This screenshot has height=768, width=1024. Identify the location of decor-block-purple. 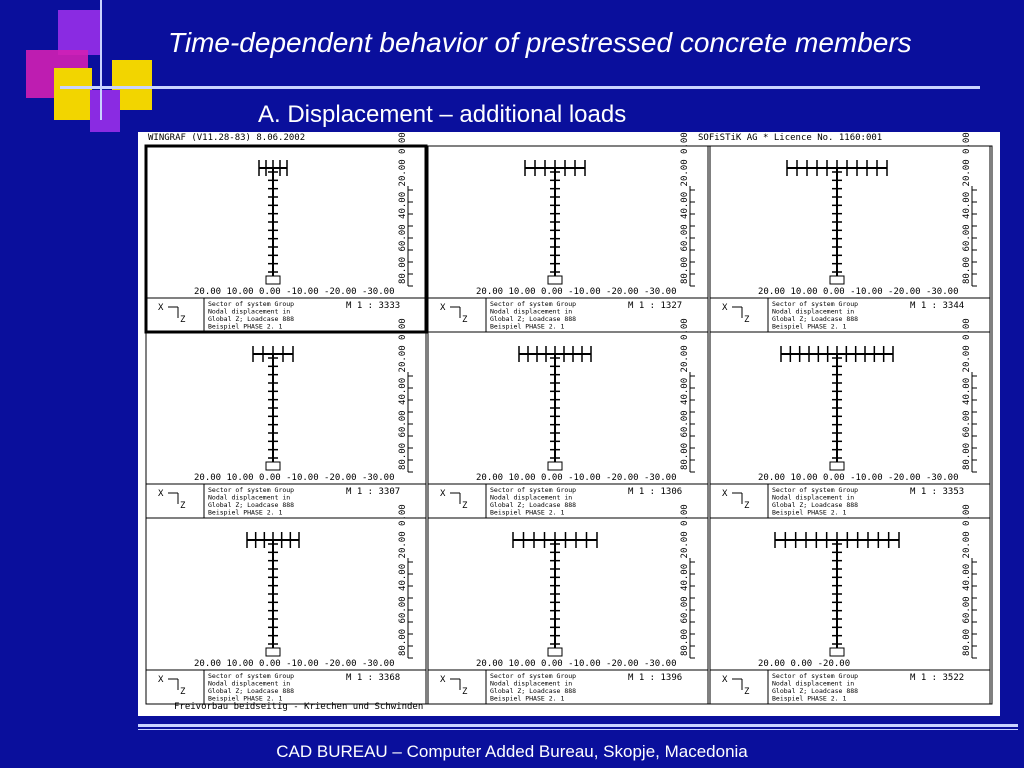
(79, 32).